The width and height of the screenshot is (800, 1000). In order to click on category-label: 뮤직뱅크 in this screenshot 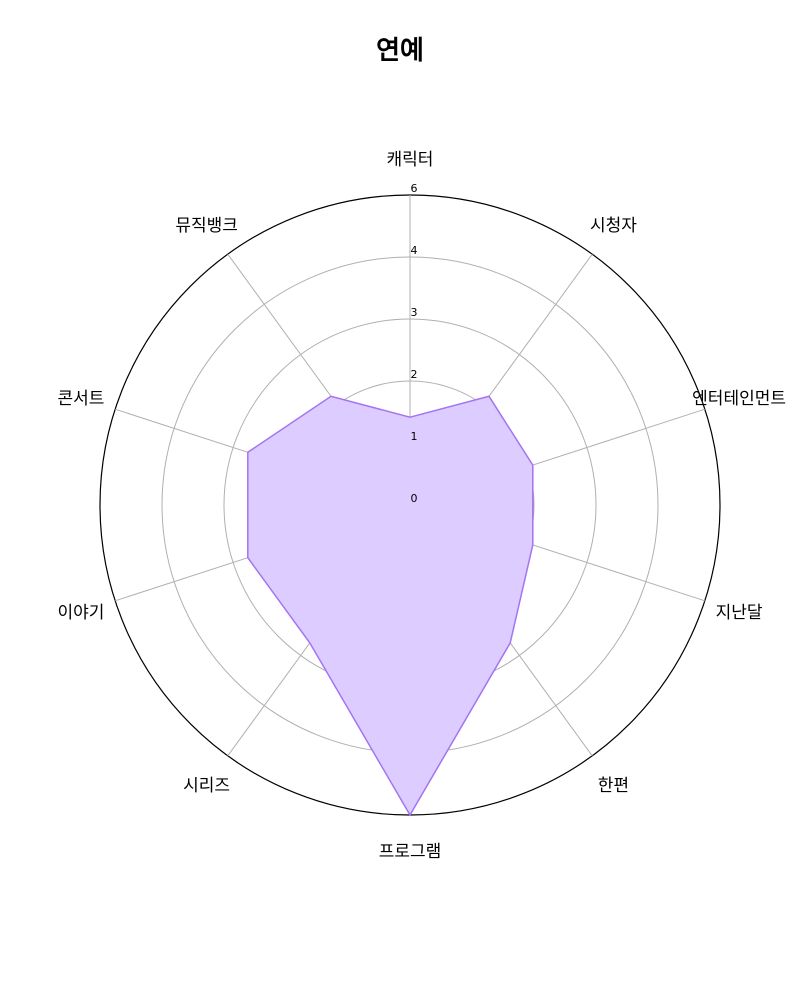, I will do `click(206, 226)`.